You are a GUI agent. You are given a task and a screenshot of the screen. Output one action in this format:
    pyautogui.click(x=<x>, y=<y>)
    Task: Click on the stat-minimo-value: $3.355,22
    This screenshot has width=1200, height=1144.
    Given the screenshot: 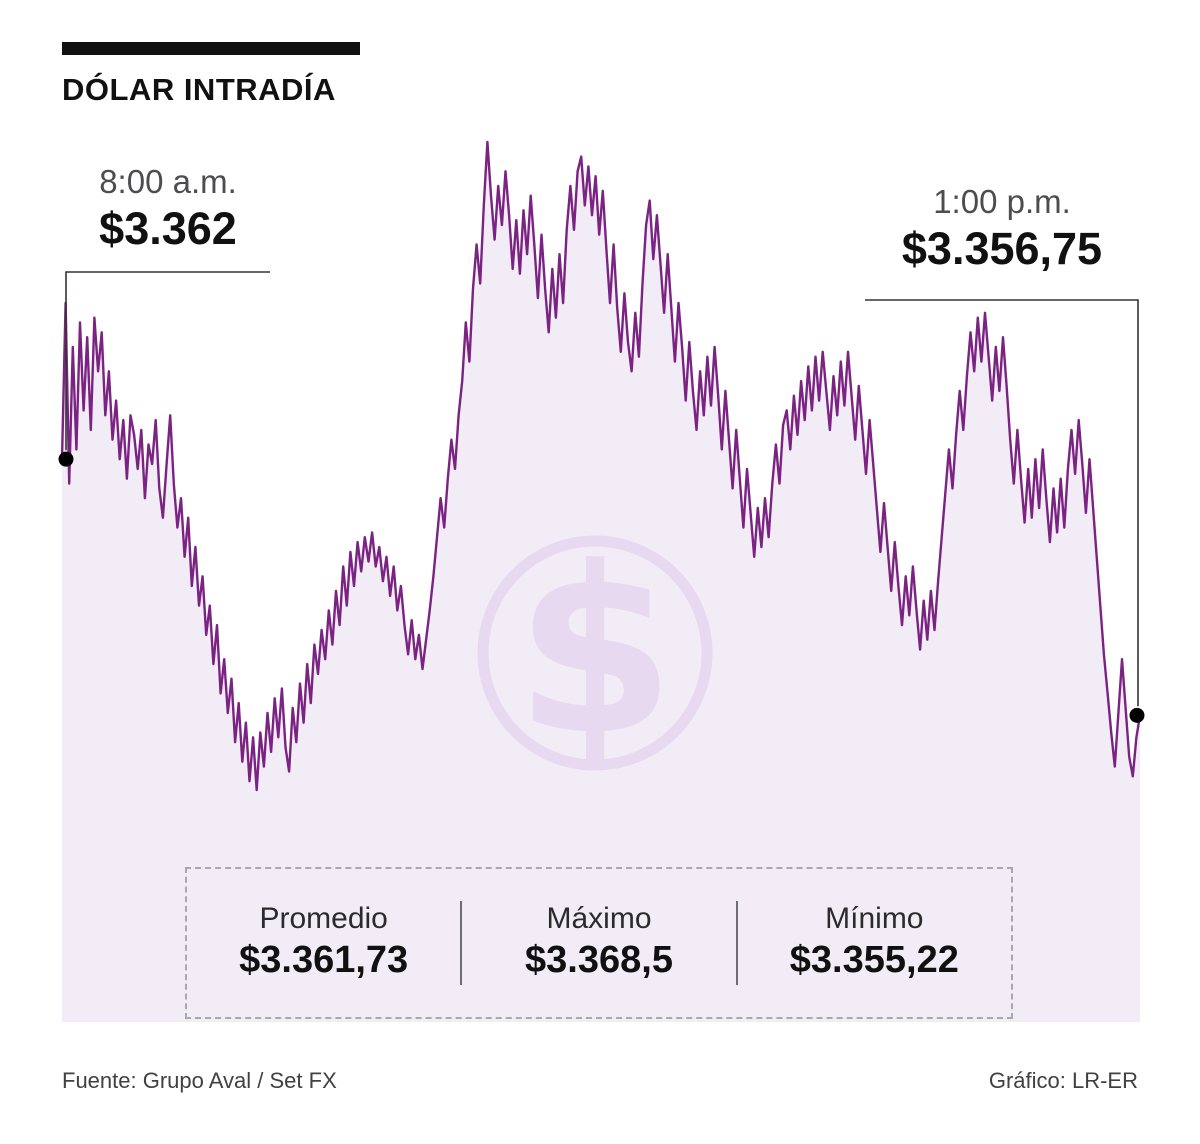 What is the action you would take?
    pyautogui.click(x=874, y=960)
    